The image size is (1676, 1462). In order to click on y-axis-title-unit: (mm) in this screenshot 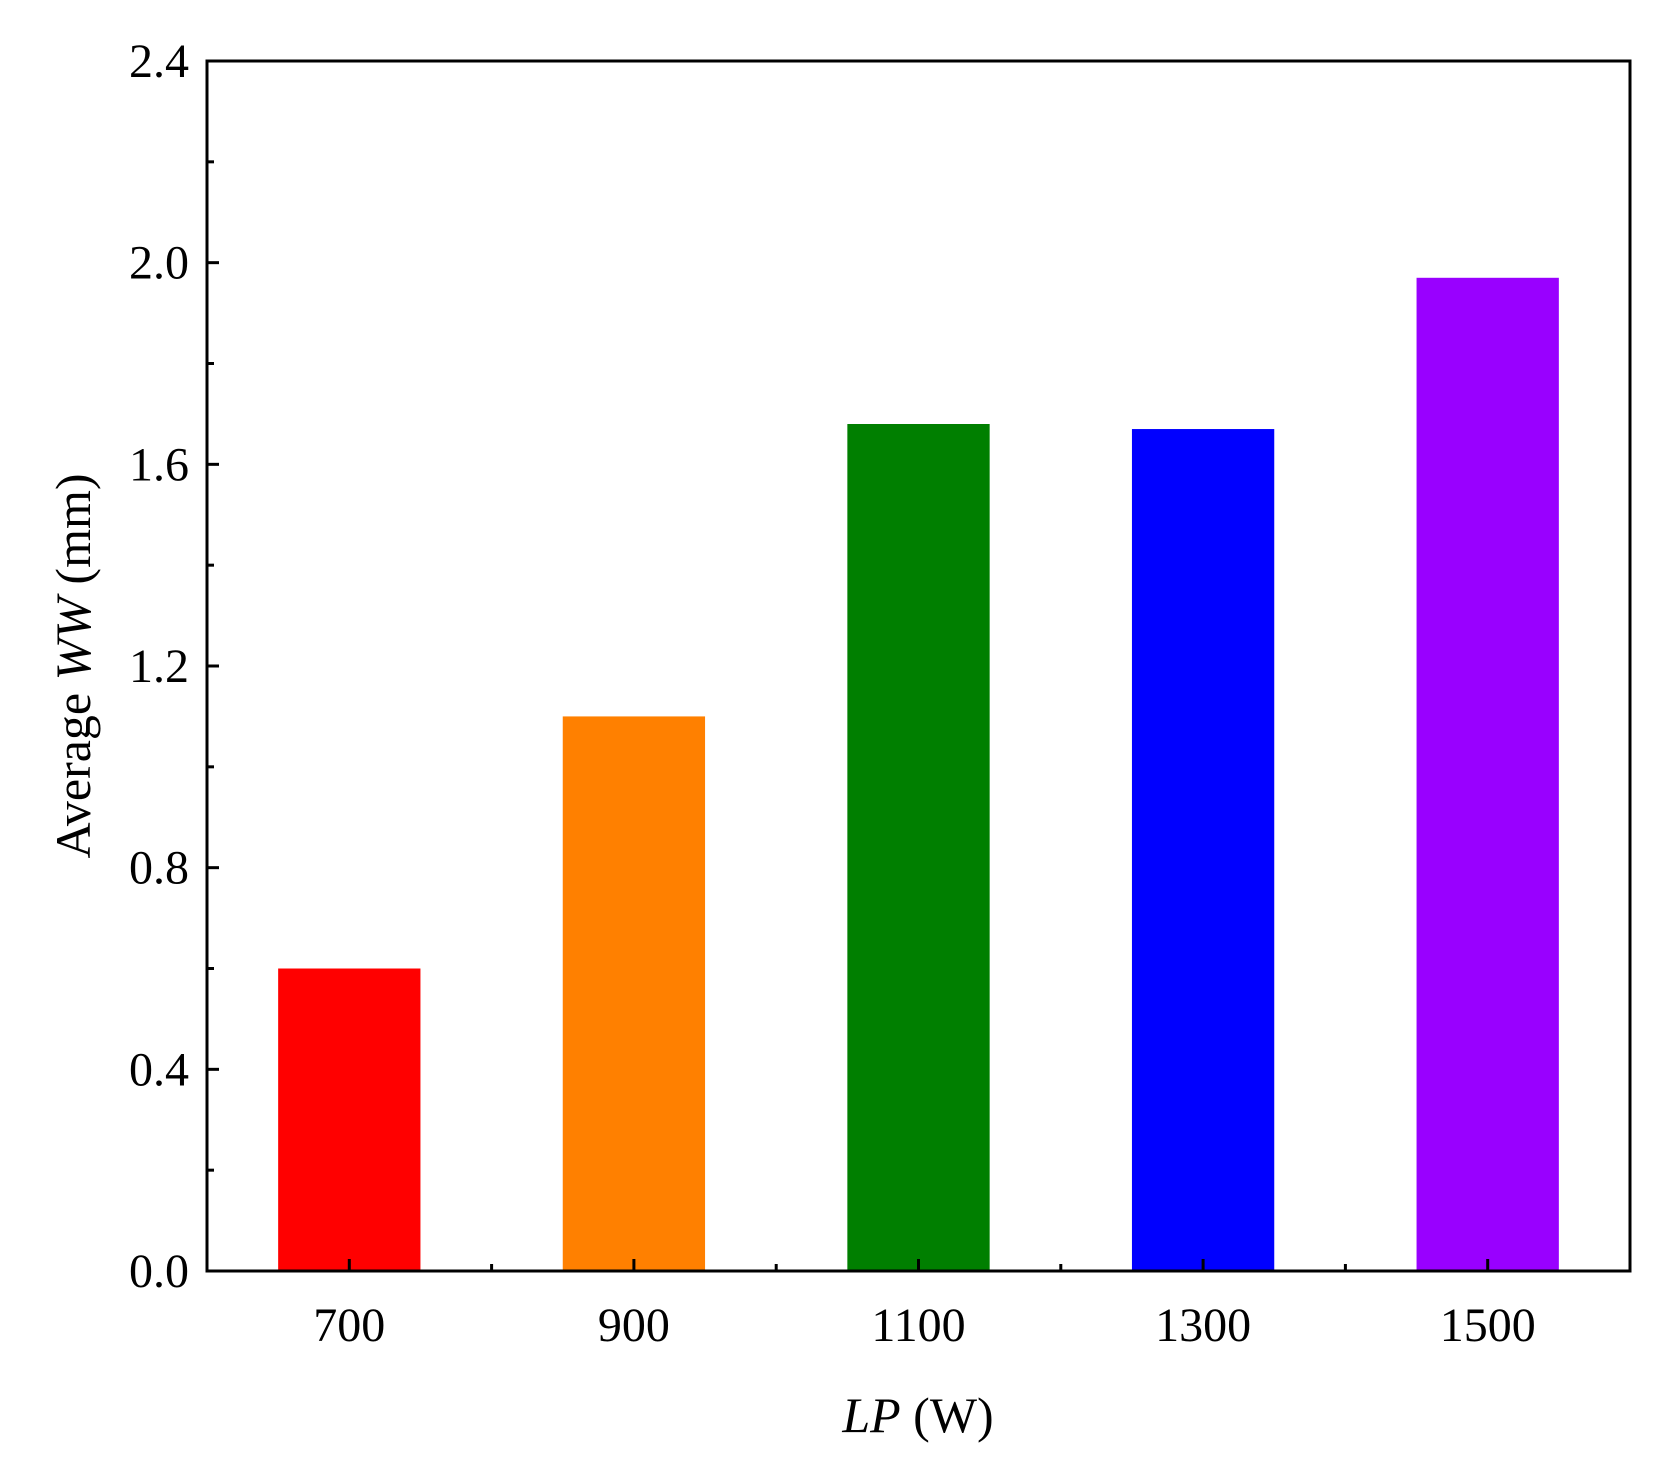, I will do `click(73, 535)`.